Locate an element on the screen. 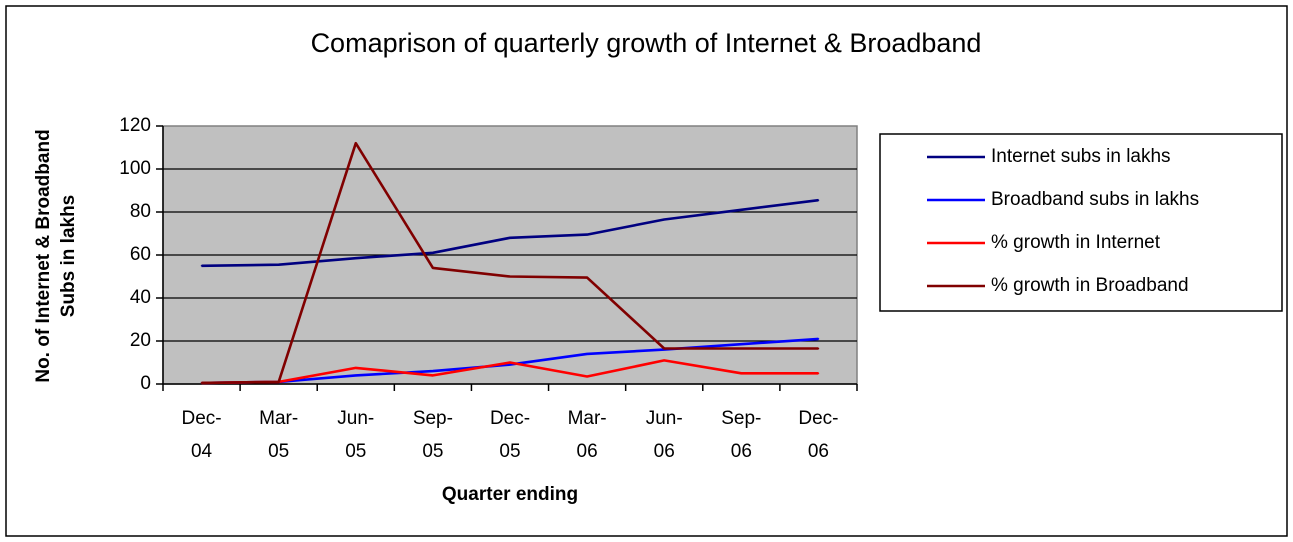 Image resolution: width=1293 pixels, height=542 pixels. y-tick-label-60: 60 is located at coordinates (140, 254).